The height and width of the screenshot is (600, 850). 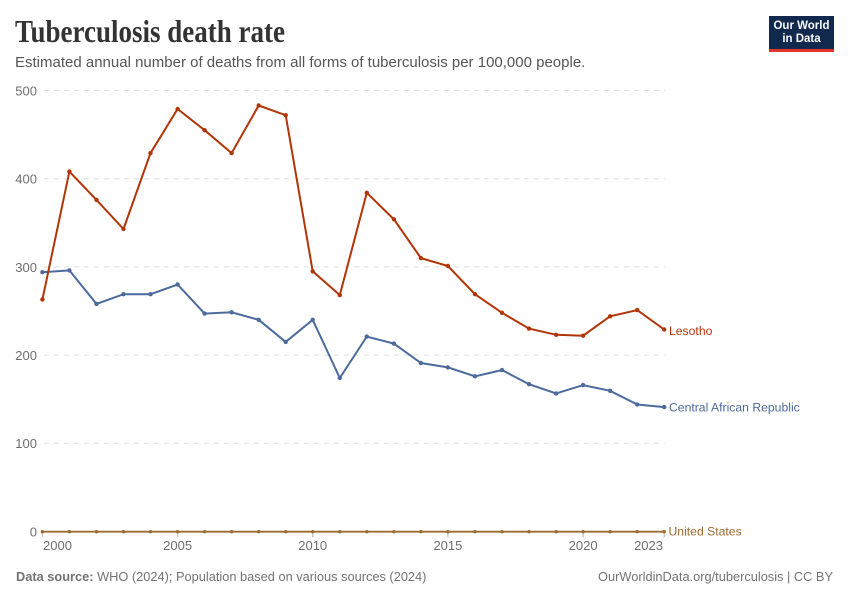 What do you see at coordinates (26, 90) in the screenshot?
I see `svg-text: 500` at bounding box center [26, 90].